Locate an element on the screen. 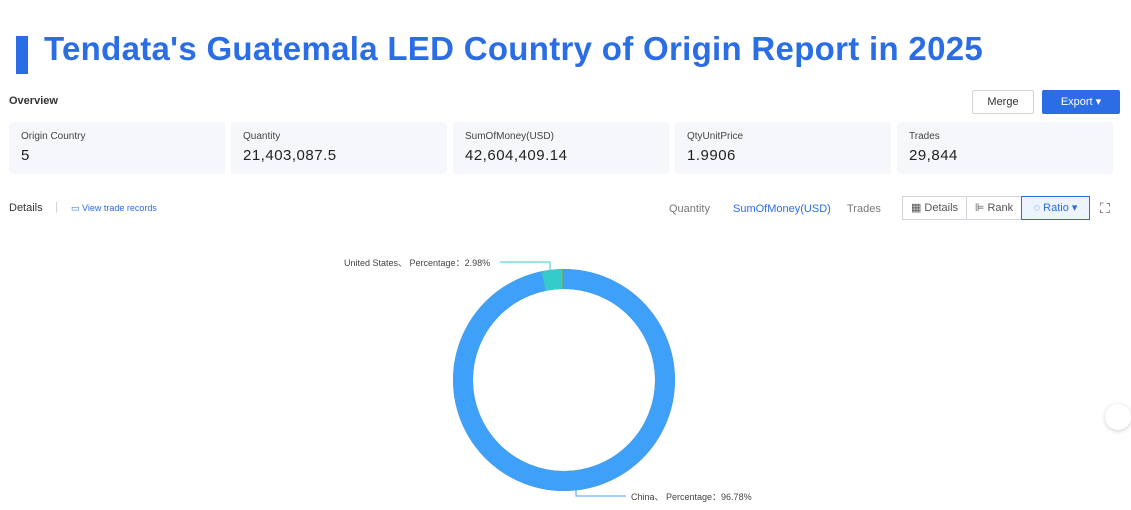 This screenshot has height=510, width=1131. slices is located at coordinates (564, 380).